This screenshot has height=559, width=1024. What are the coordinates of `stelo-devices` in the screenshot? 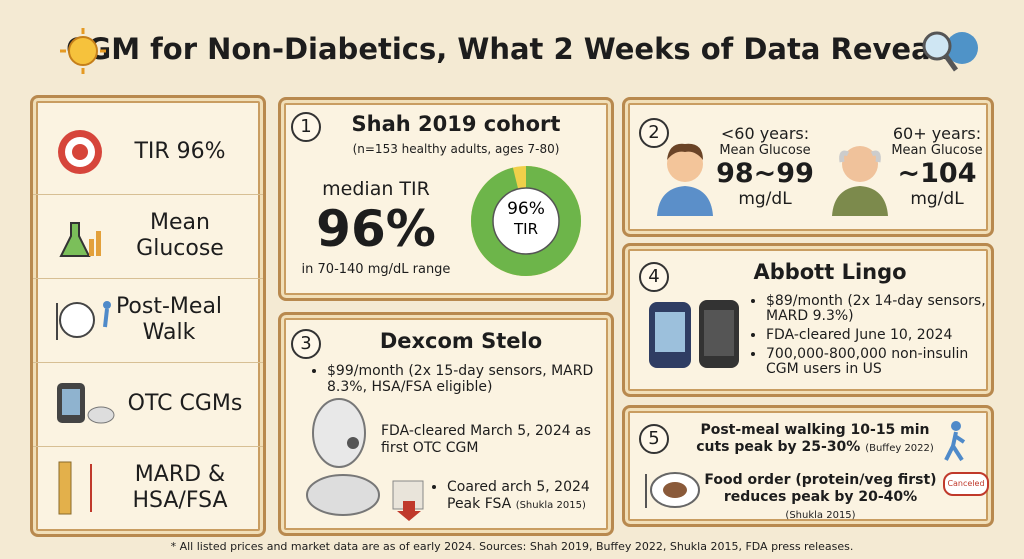 It's located at (343, 457).